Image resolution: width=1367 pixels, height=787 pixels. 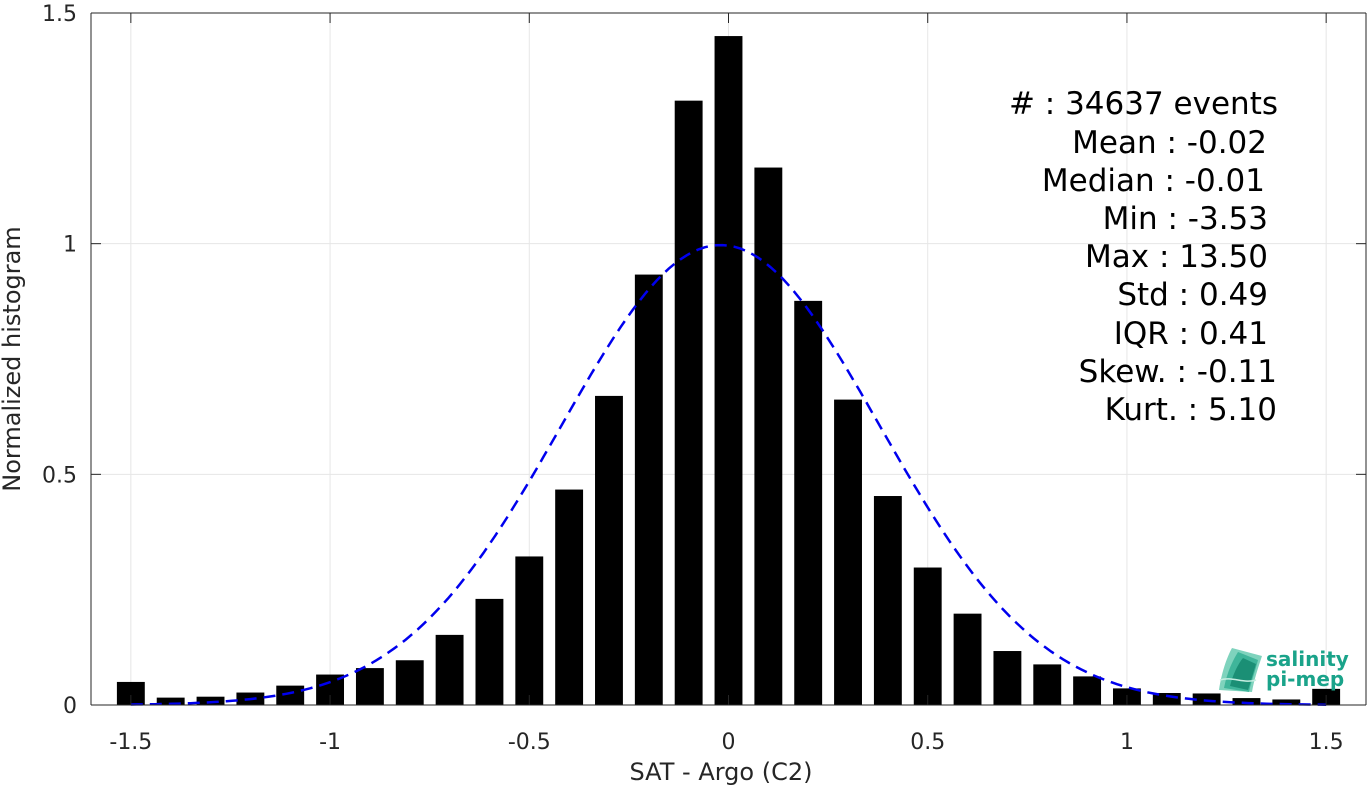 I want to click on y-tick-label: 1.5, so click(x=59, y=14).